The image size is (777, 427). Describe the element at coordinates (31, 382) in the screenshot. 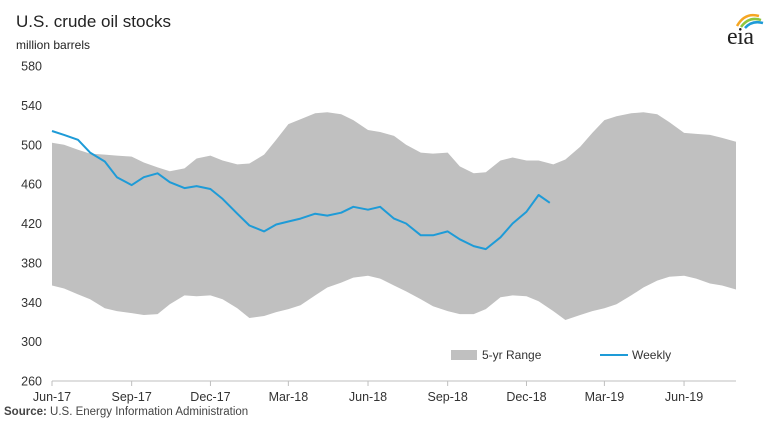

I see `y-tick-label: 260` at that location.